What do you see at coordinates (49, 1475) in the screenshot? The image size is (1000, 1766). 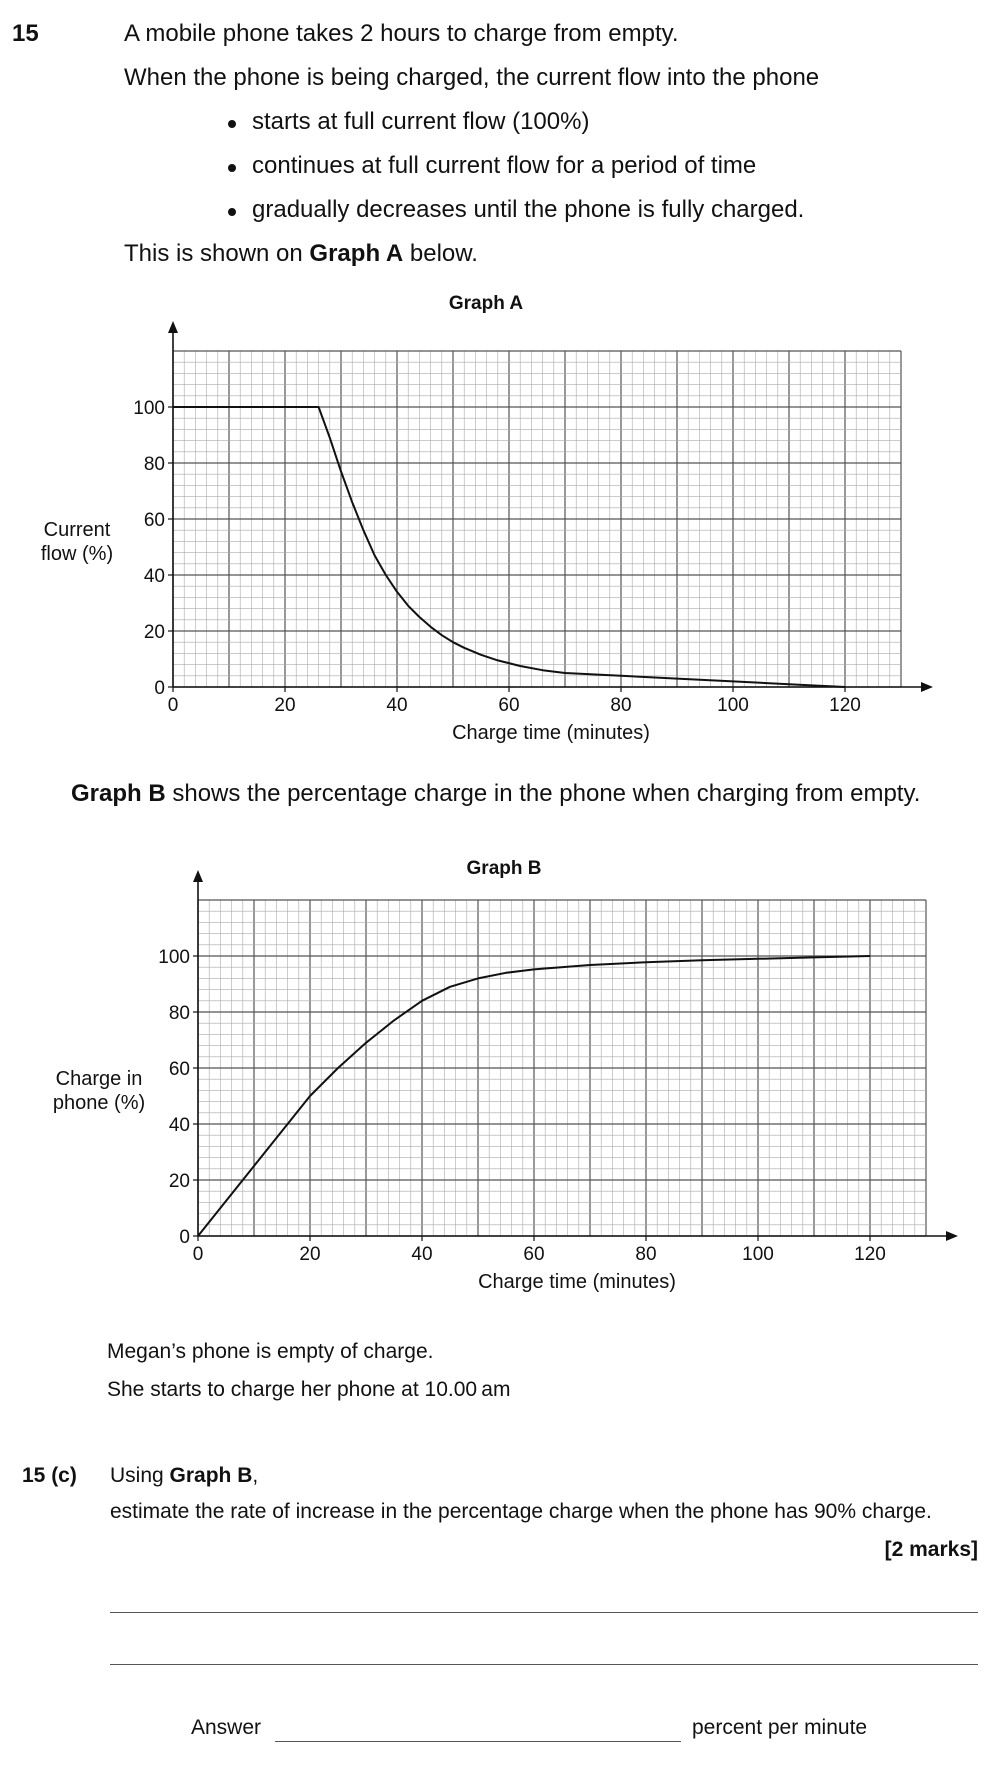 I see `part-c-label: 15 (c)` at bounding box center [49, 1475].